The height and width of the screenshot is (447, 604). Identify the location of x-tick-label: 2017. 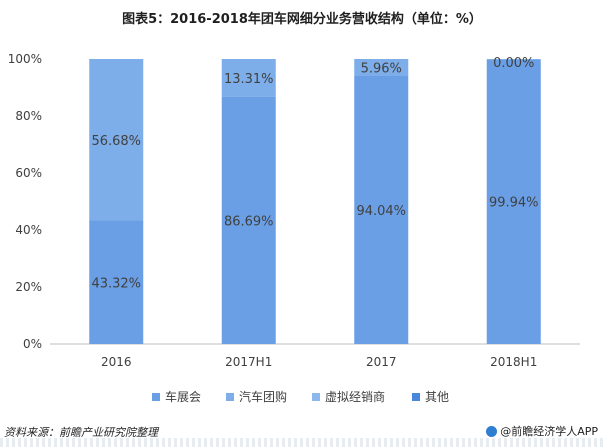
(381, 362).